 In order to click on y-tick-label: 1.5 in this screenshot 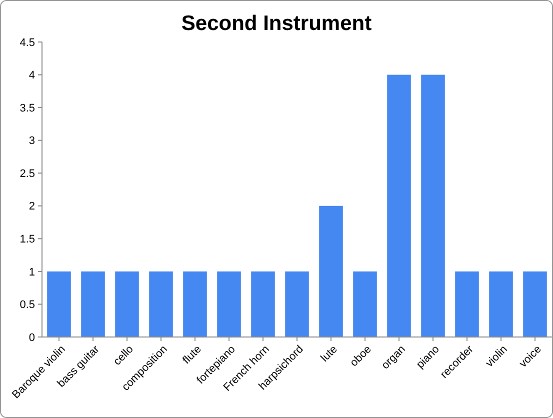, I will do `click(27, 240)`.